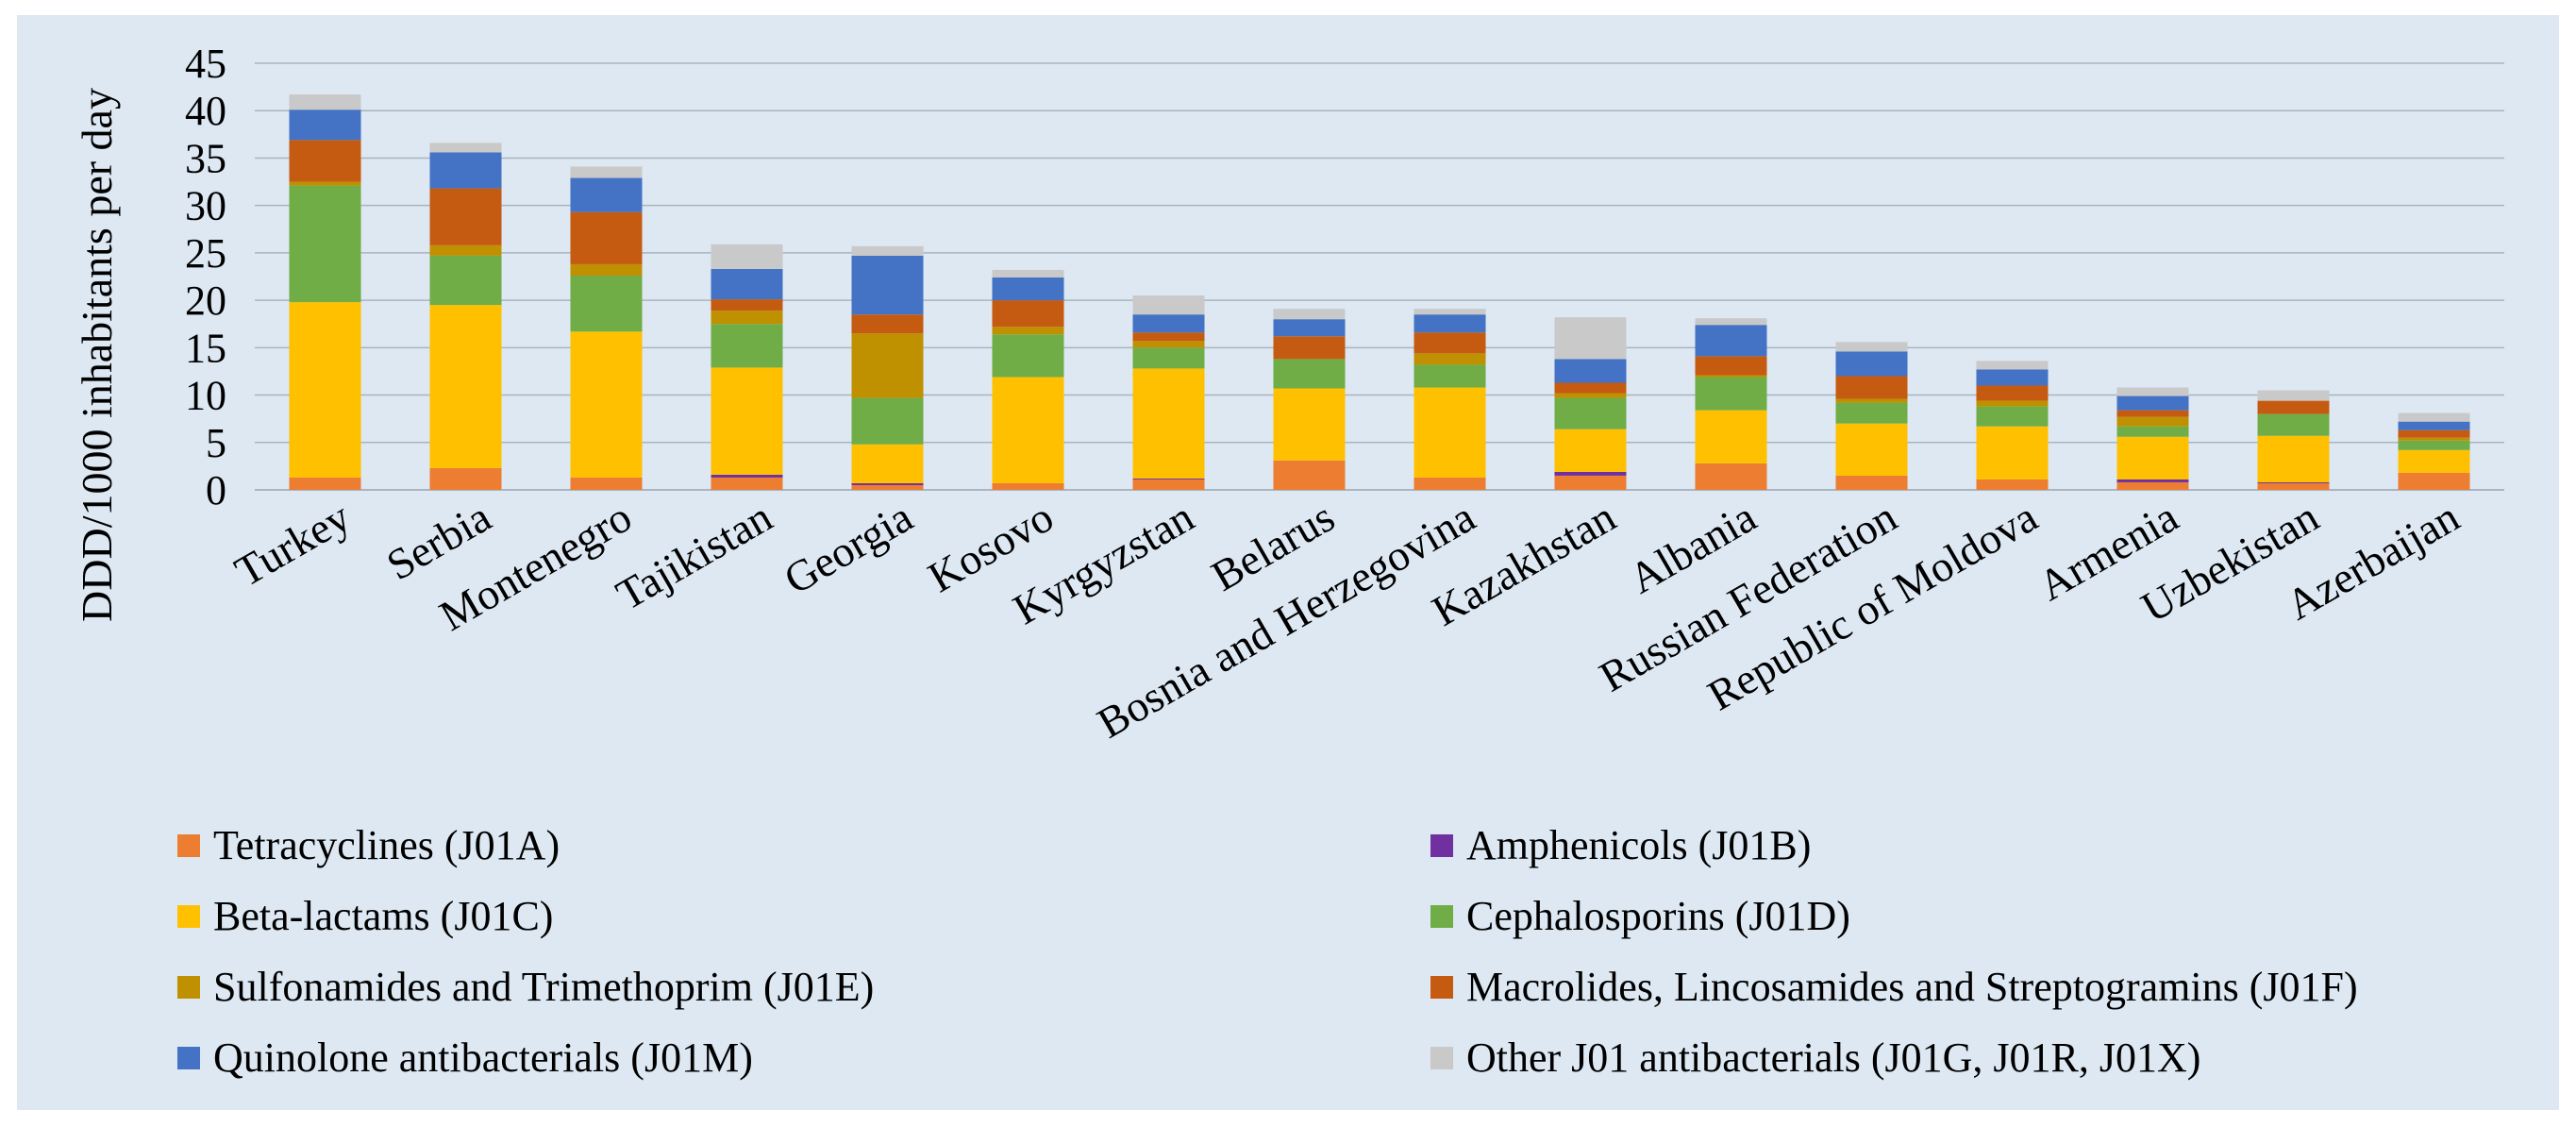 The height and width of the screenshot is (1127, 2576). Describe the element at coordinates (205, 348) in the screenshot. I see `y-tick-label: 15` at that location.